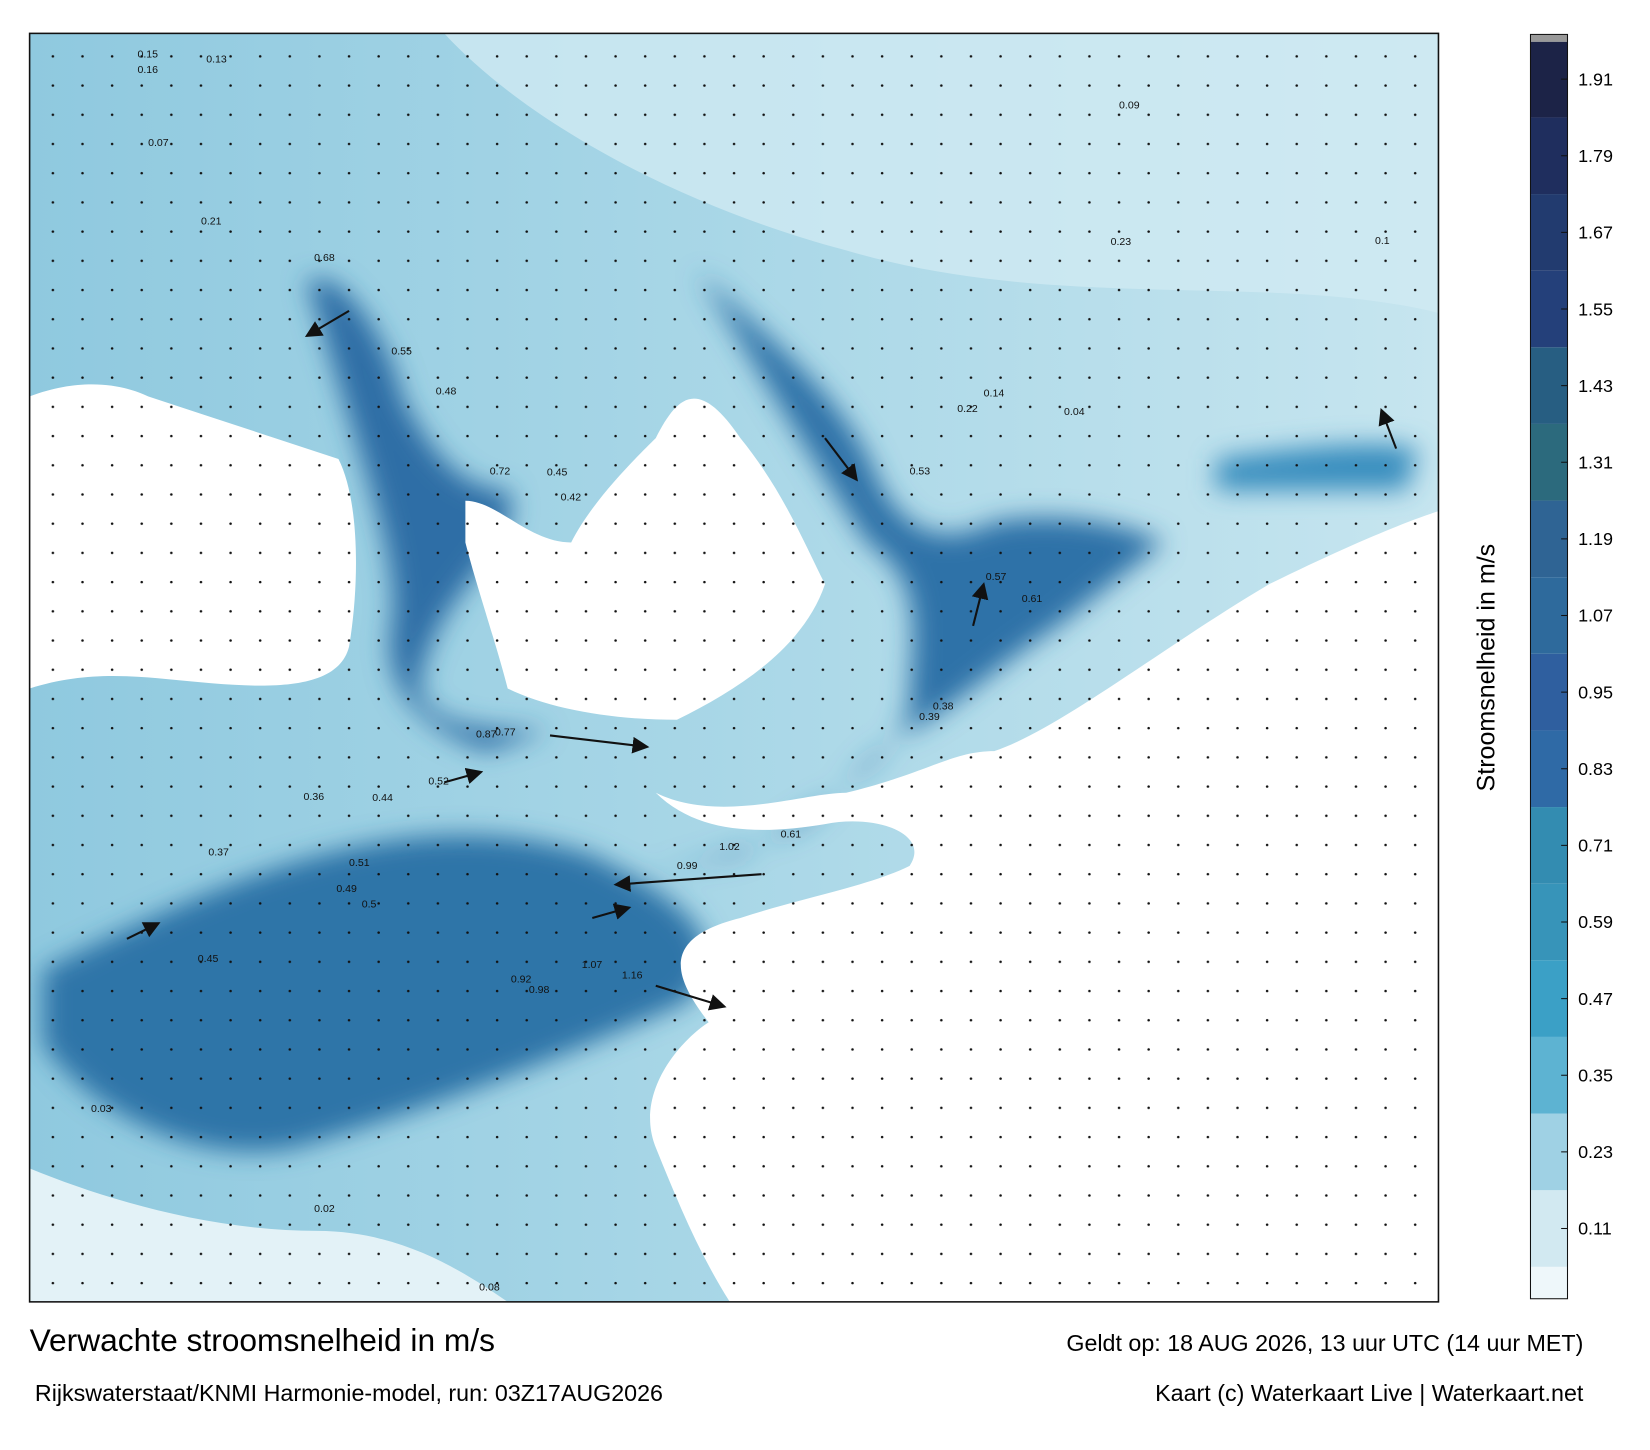 Image resolution: width=1650 pixels, height=1450 pixels. Describe the element at coordinates (262, 1340) in the screenshot. I see `map-title: Verwachte stroomsnelheid in m/s` at that location.